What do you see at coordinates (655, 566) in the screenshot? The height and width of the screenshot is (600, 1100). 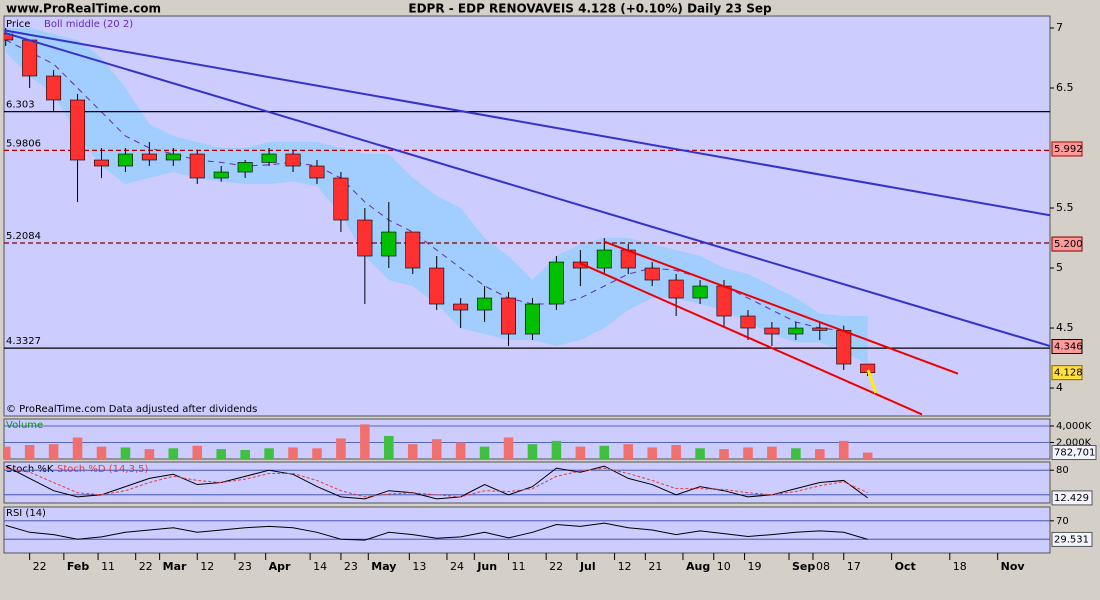 I see `x-tick-label: 21` at bounding box center [655, 566].